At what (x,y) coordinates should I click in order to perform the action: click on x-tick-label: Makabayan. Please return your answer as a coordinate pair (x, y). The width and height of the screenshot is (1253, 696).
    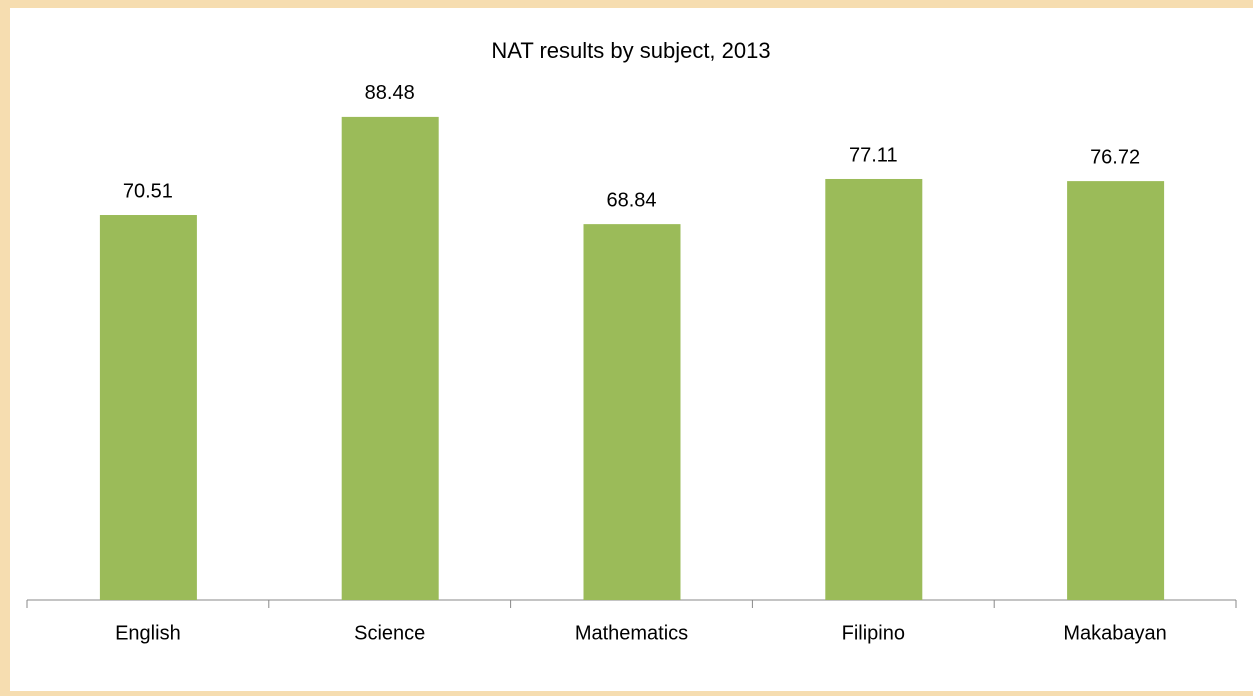
    Looking at the image, I should click on (1114, 633).